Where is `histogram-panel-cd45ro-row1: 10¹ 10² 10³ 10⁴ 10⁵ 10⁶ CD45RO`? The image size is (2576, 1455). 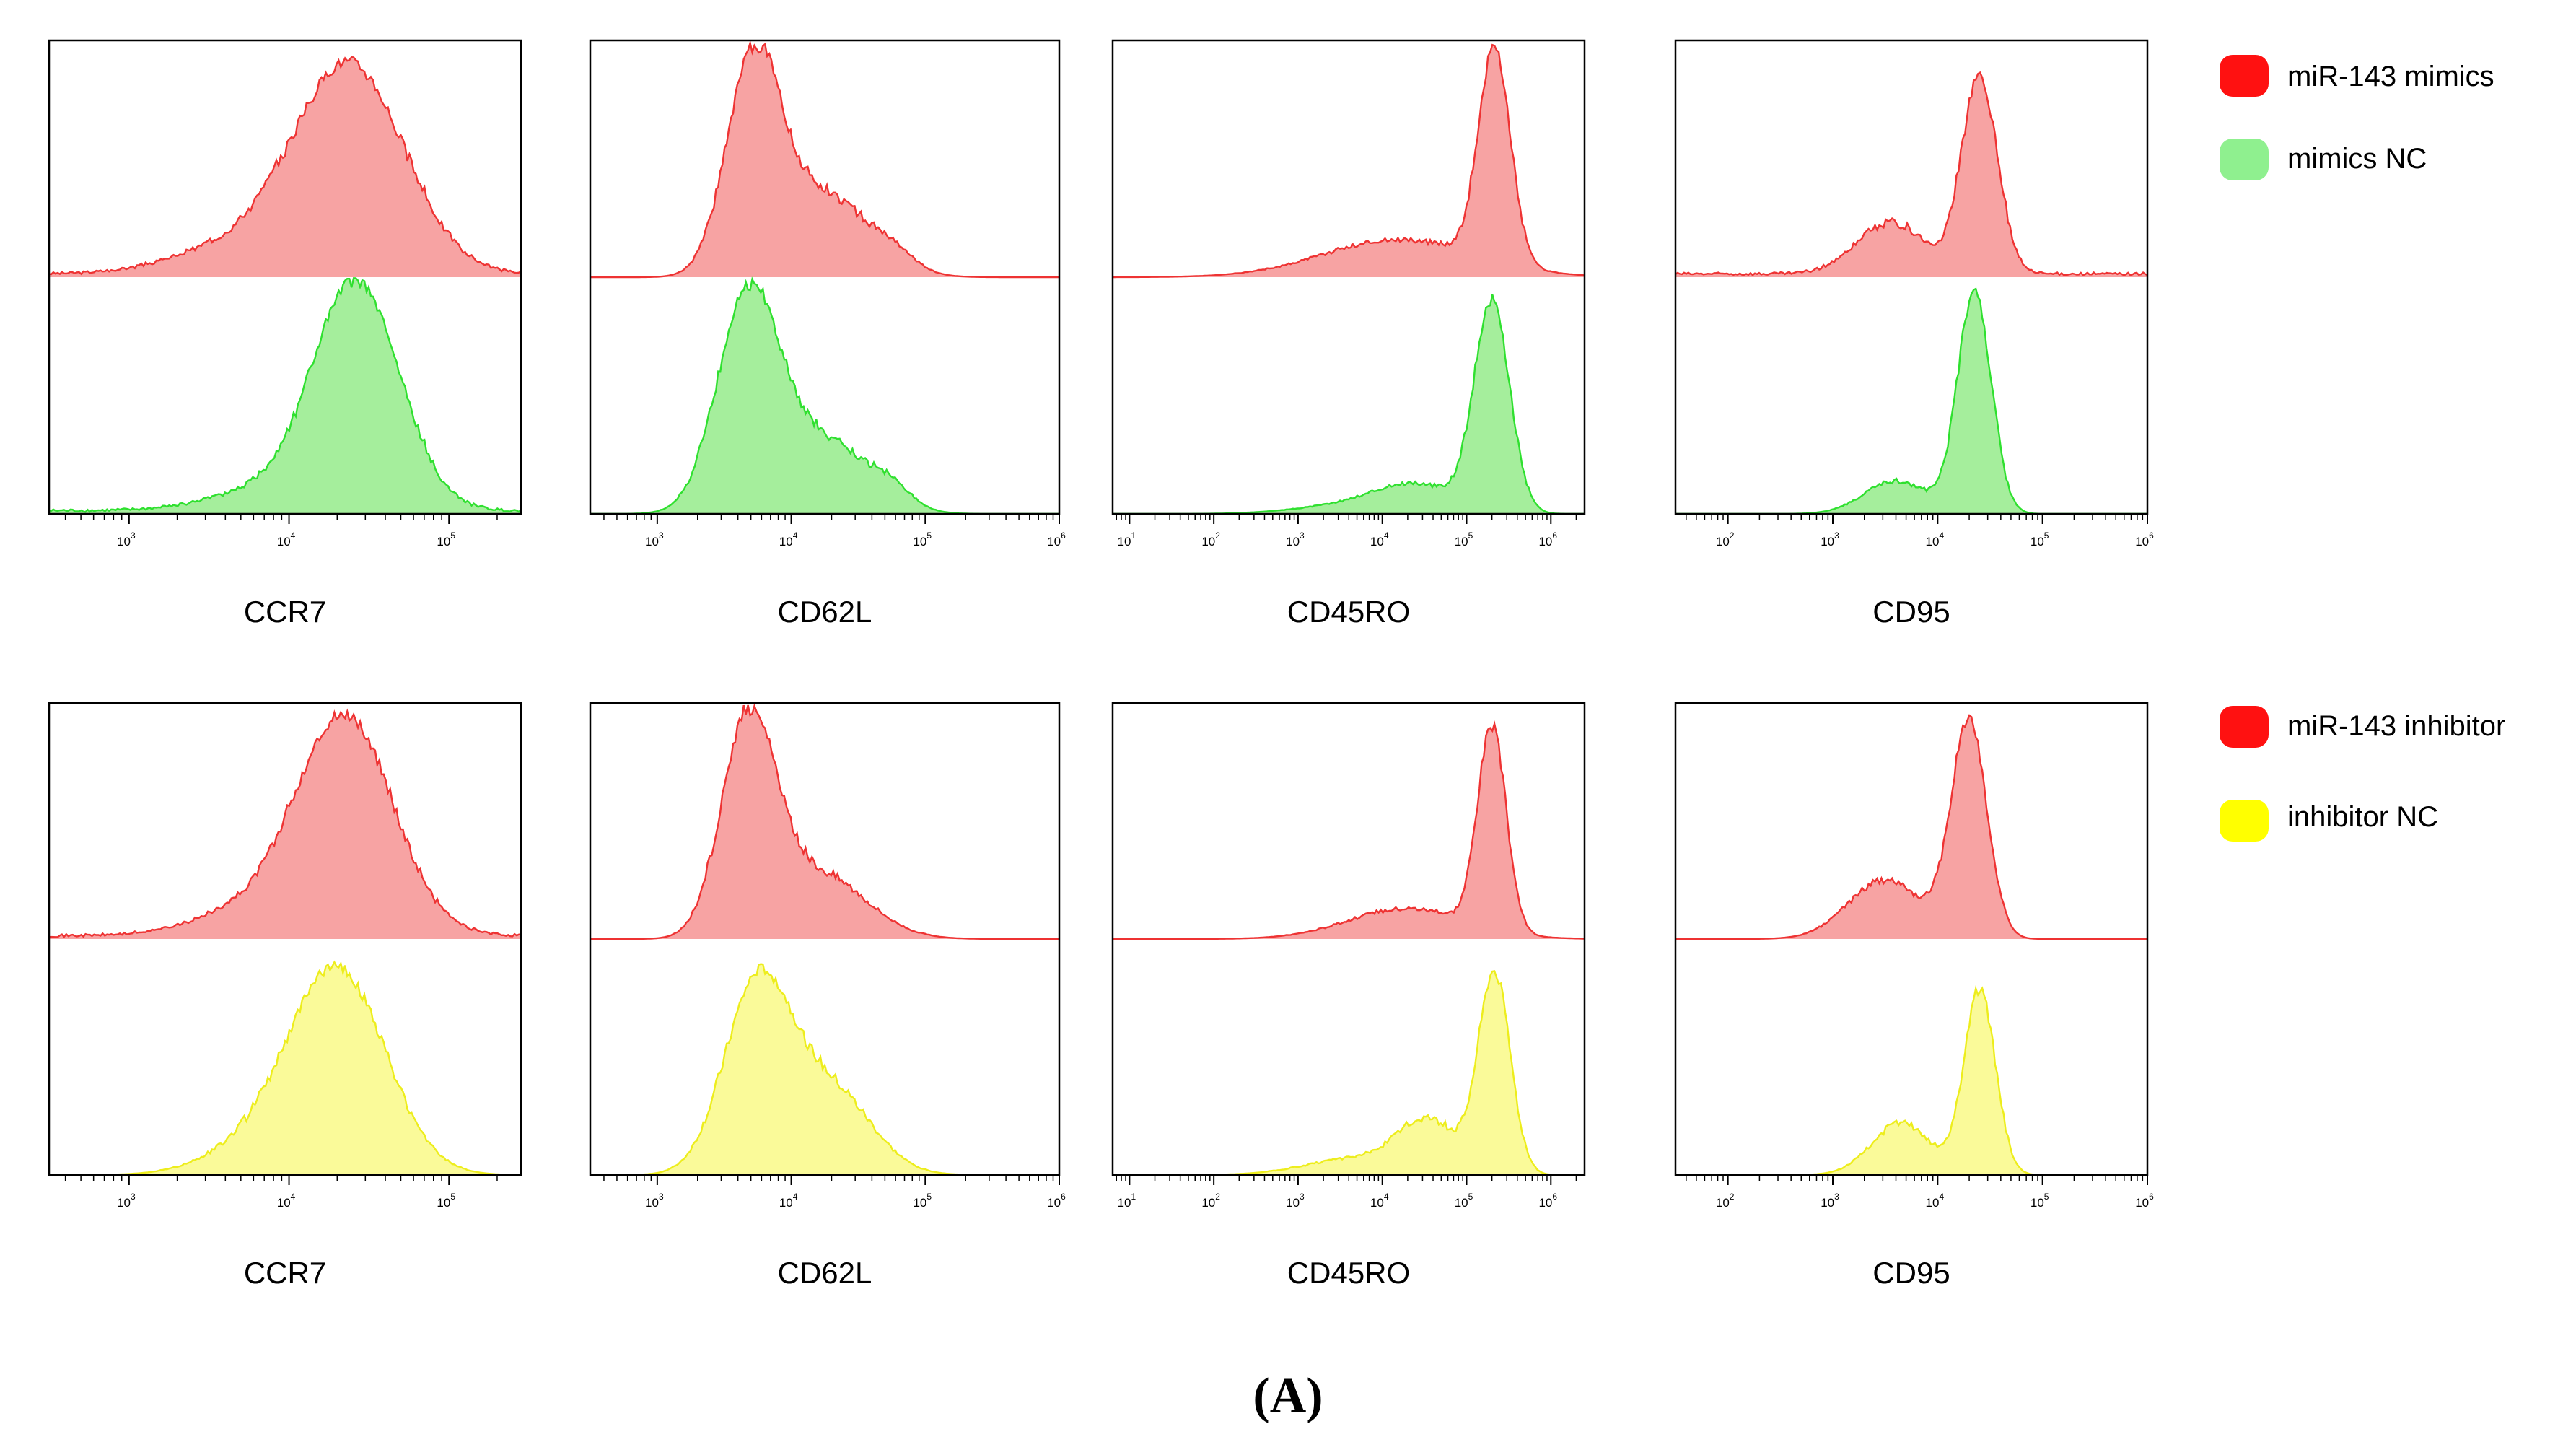
histogram-panel-cd45ro-row1: 10¹ 10² 10³ 10⁴ 10⁵ 10⁶ CD45RO is located at coordinates (1348, 334).